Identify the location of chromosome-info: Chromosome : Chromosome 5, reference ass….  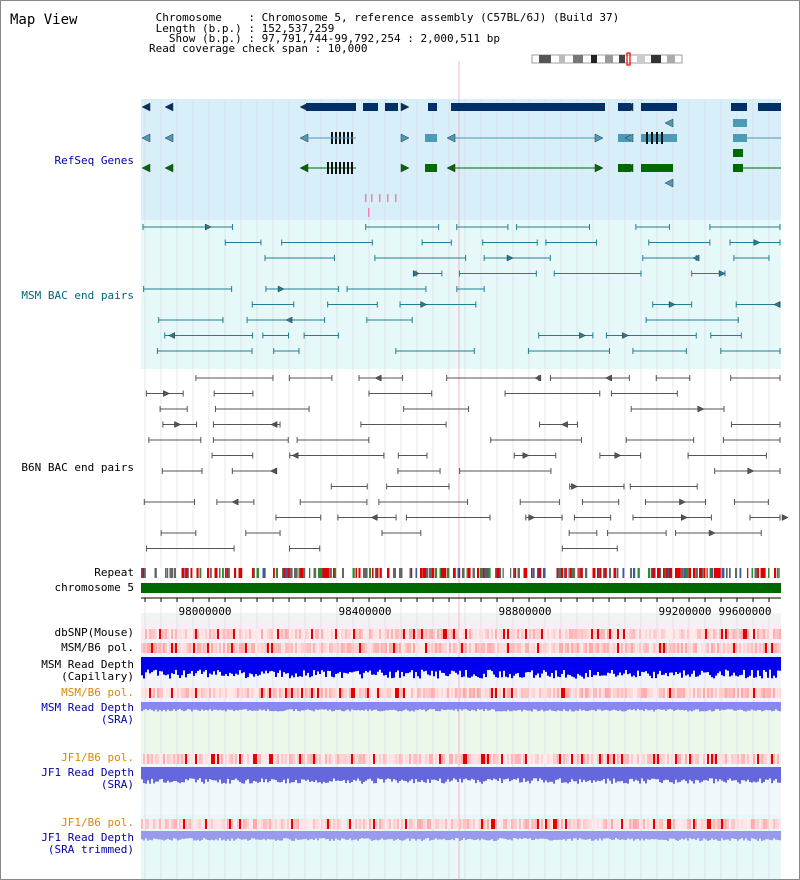
(384, 17).